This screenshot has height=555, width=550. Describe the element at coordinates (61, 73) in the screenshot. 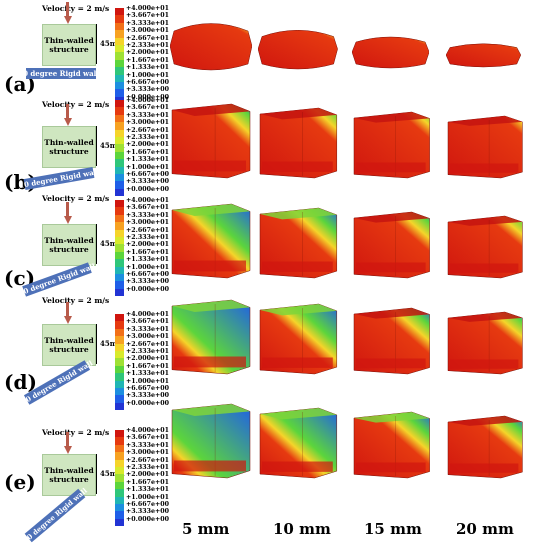

I see `rigid-wall: 0 degree Rigid wall` at that location.